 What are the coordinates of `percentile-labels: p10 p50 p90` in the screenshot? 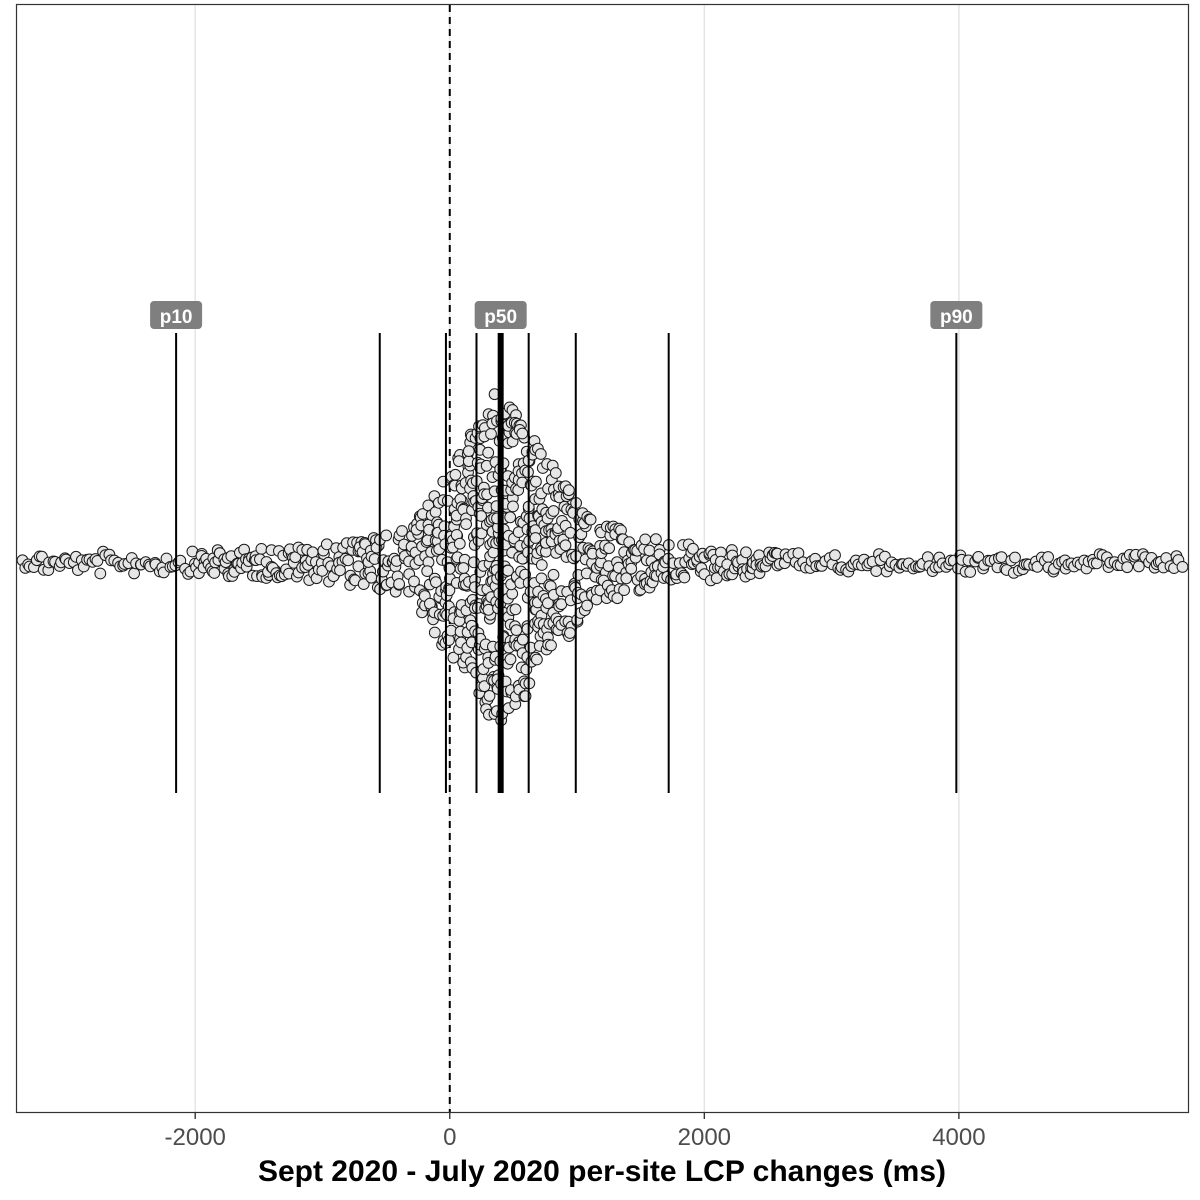 It's located at (566, 315).